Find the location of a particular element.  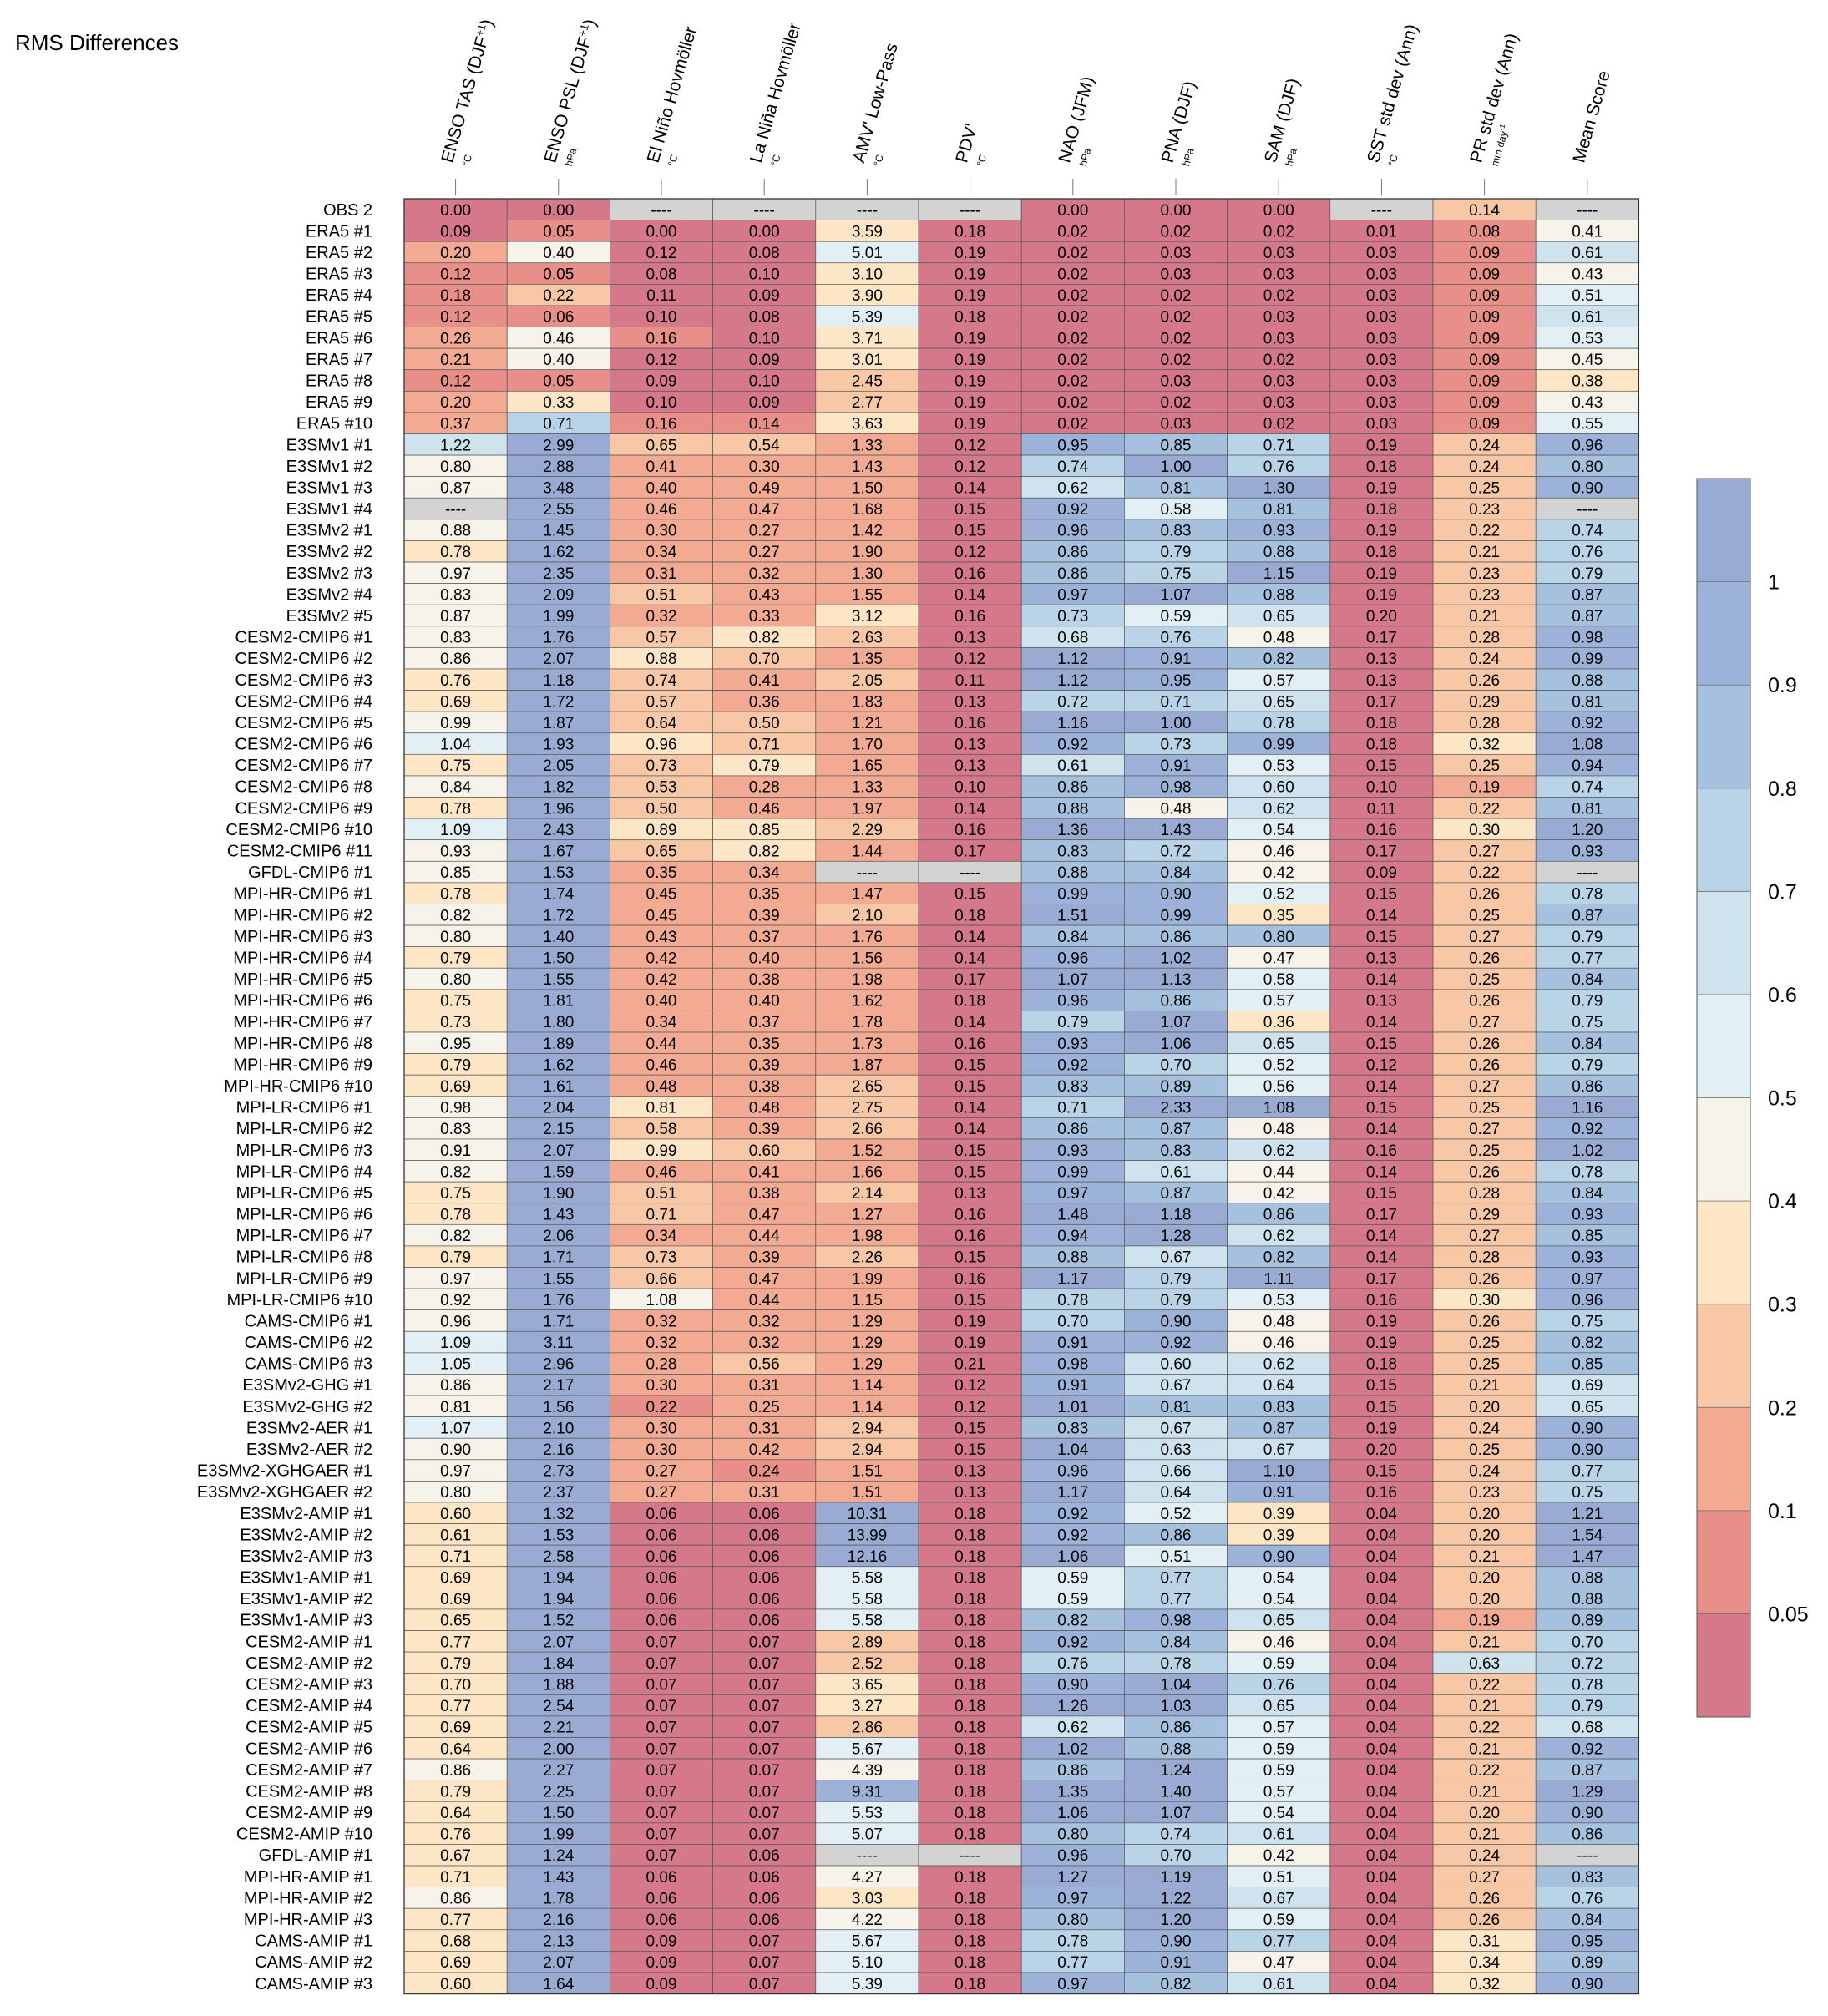

cell-value: 1.99 is located at coordinates (558, 617).